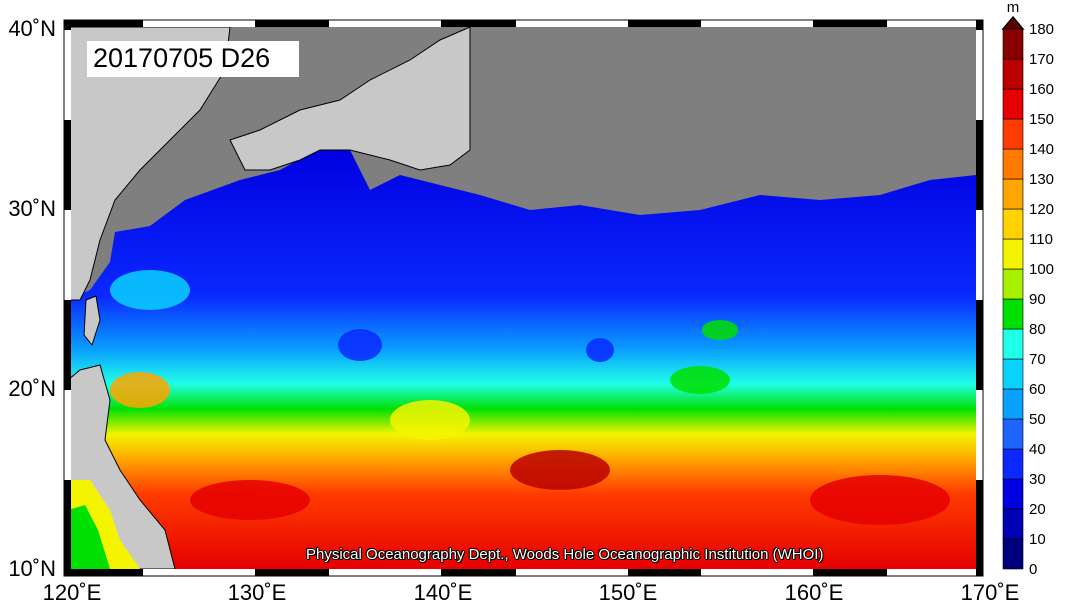  I want to click on colorbar-tick-label: 0, so click(1033, 569).